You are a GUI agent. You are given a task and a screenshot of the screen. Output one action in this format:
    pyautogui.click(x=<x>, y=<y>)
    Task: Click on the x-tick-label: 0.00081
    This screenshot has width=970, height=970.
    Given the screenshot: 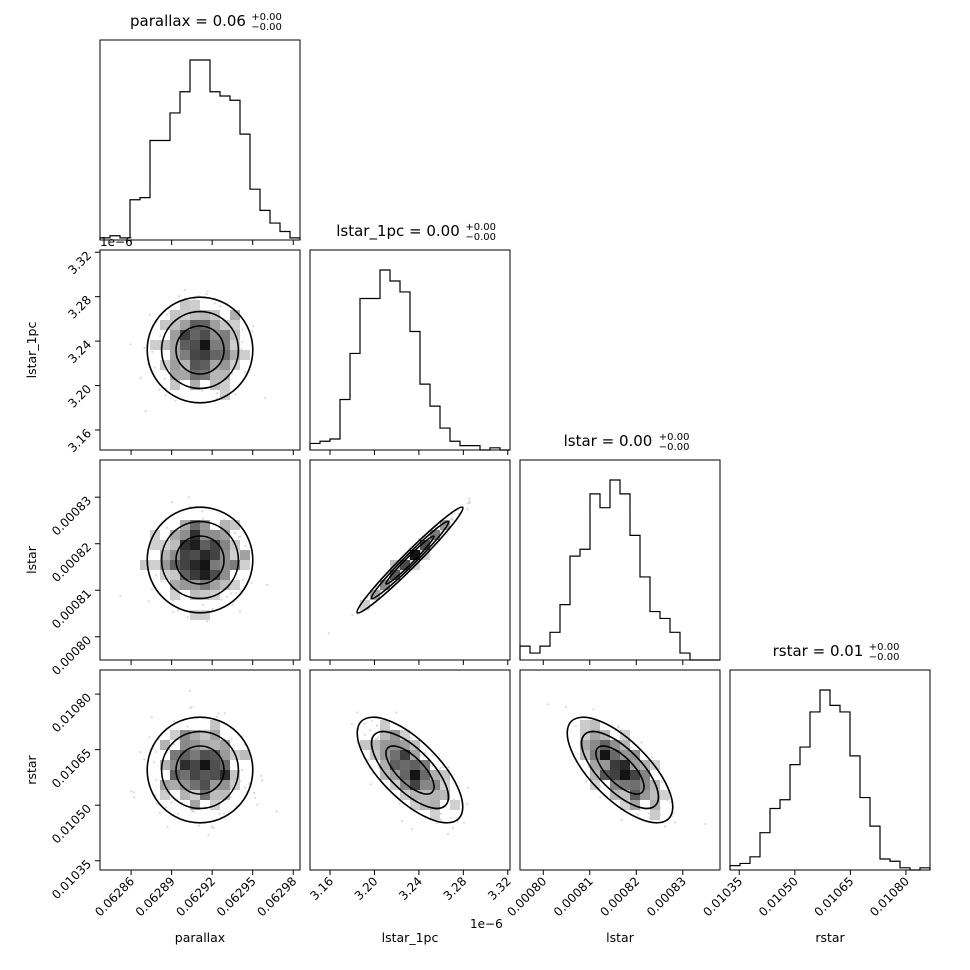 What is the action you would take?
    pyautogui.click(x=573, y=896)
    